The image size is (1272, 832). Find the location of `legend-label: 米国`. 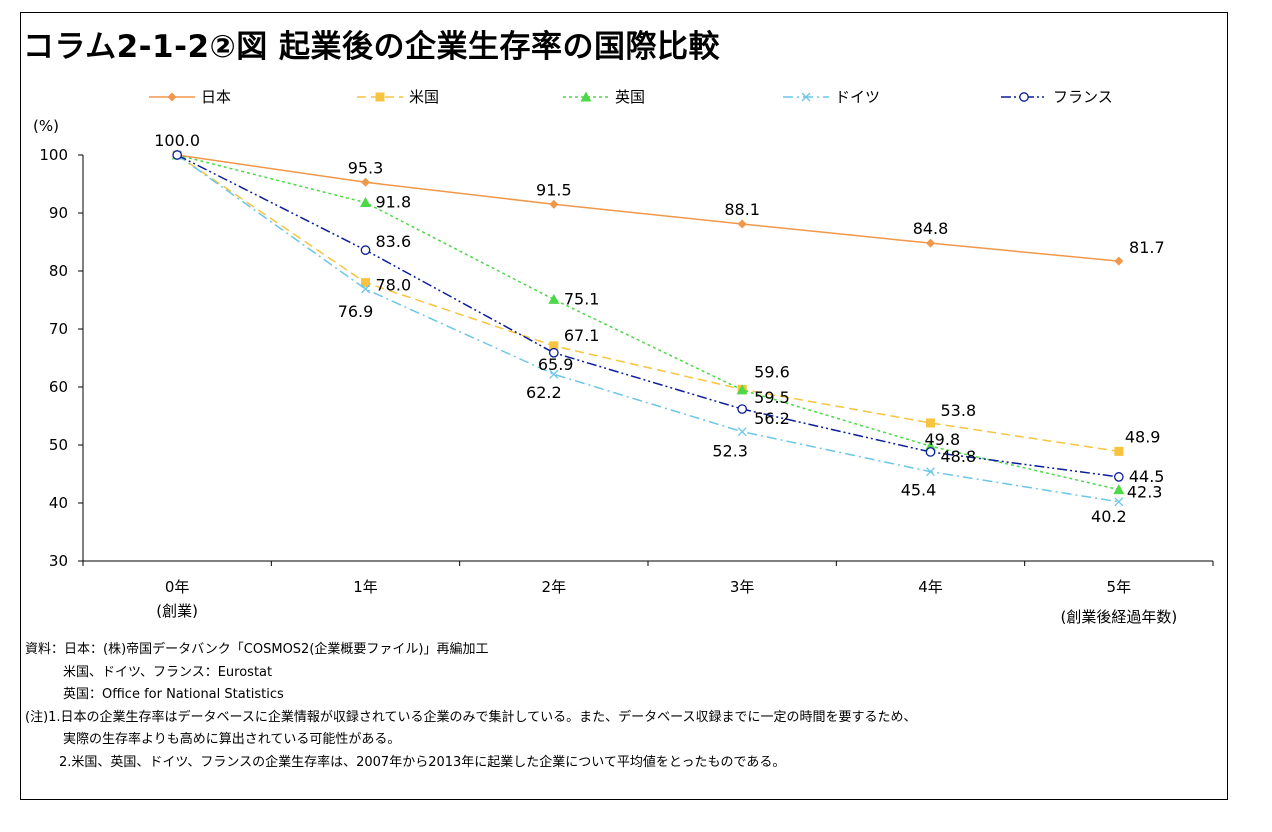

legend-label: 米国 is located at coordinates (424, 97).